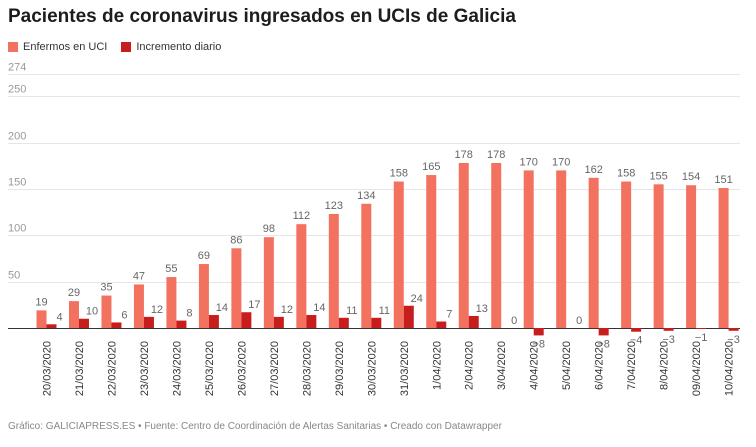  Describe the element at coordinates (204, 256) in the screenshot. I see `data-label-enfermos: 69` at that location.